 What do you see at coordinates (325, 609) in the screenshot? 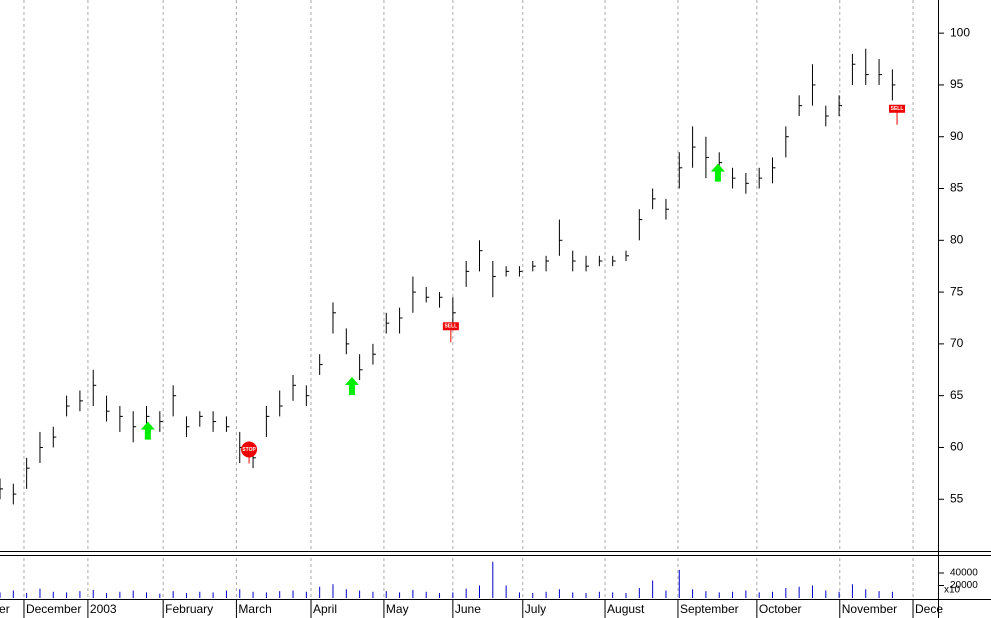
I see `x-tick-label: April` at bounding box center [325, 609].